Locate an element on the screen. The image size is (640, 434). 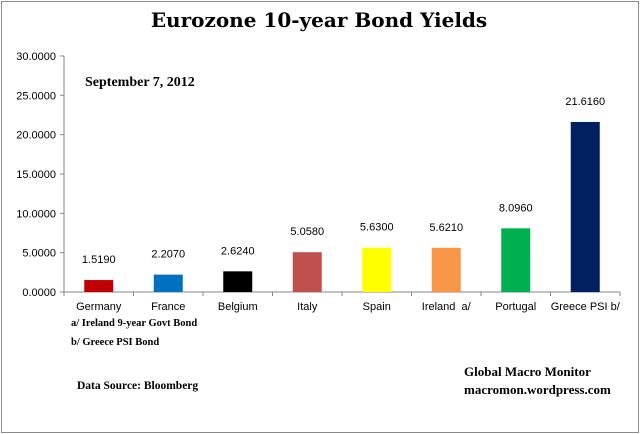
credit-url: macromon.wordpress.com is located at coordinates (537, 389).